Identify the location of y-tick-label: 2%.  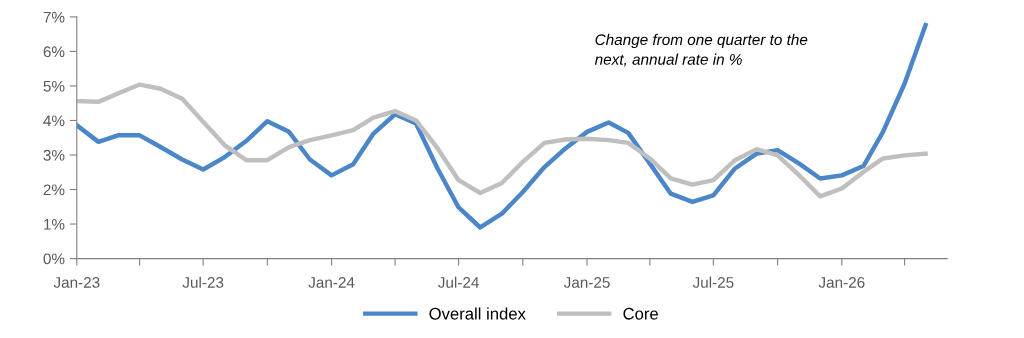
(54, 190).